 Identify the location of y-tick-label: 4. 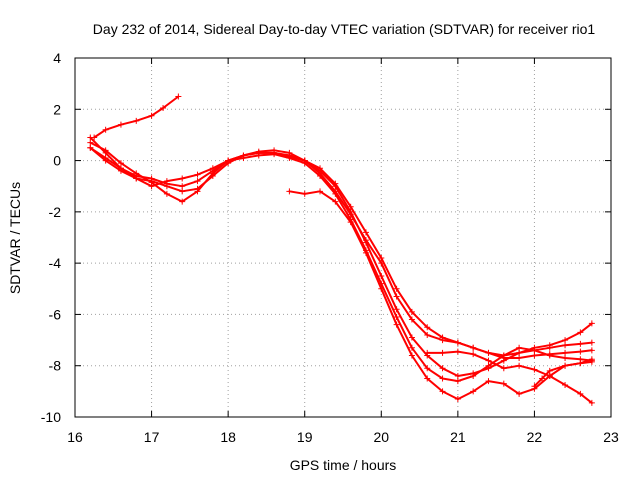
(57, 58).